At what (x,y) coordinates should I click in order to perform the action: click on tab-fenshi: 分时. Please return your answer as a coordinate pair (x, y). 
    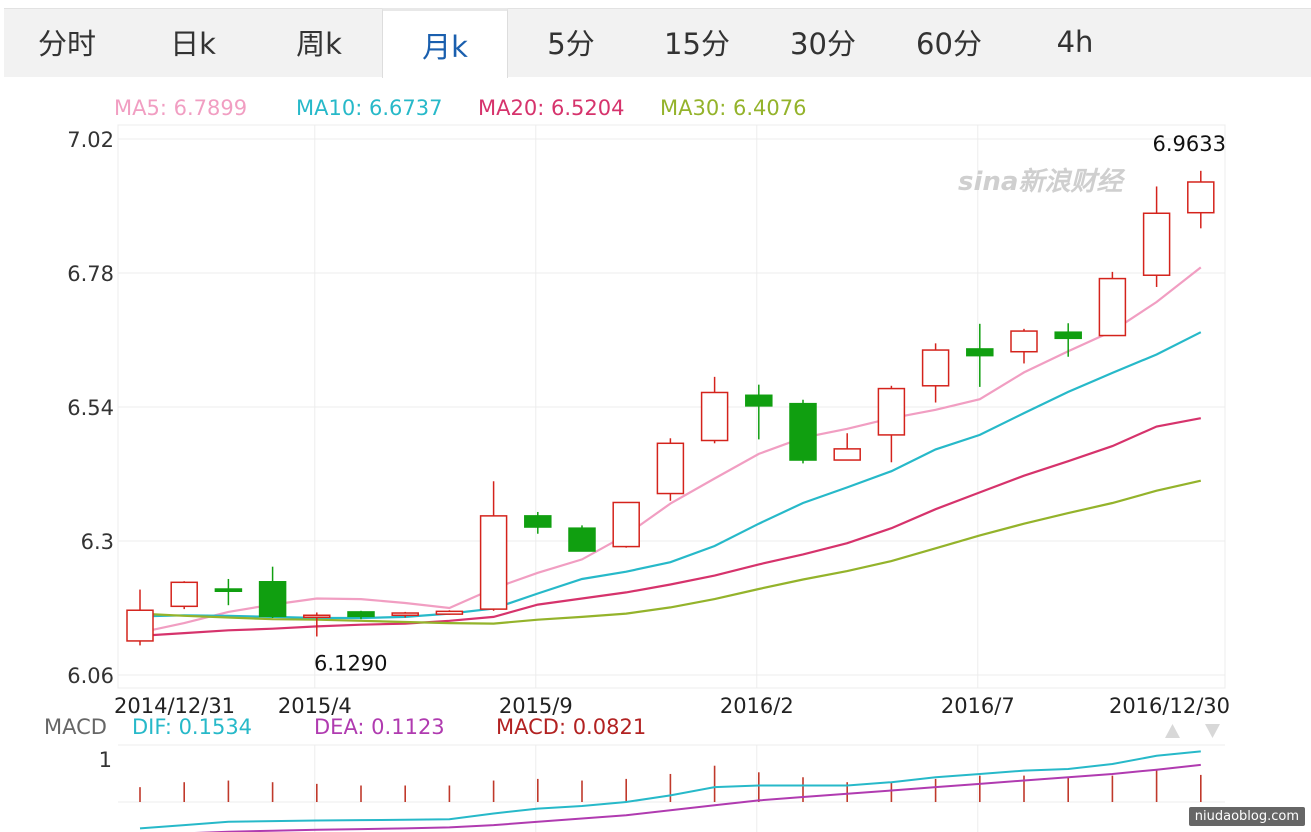
    Looking at the image, I should click on (66, 44).